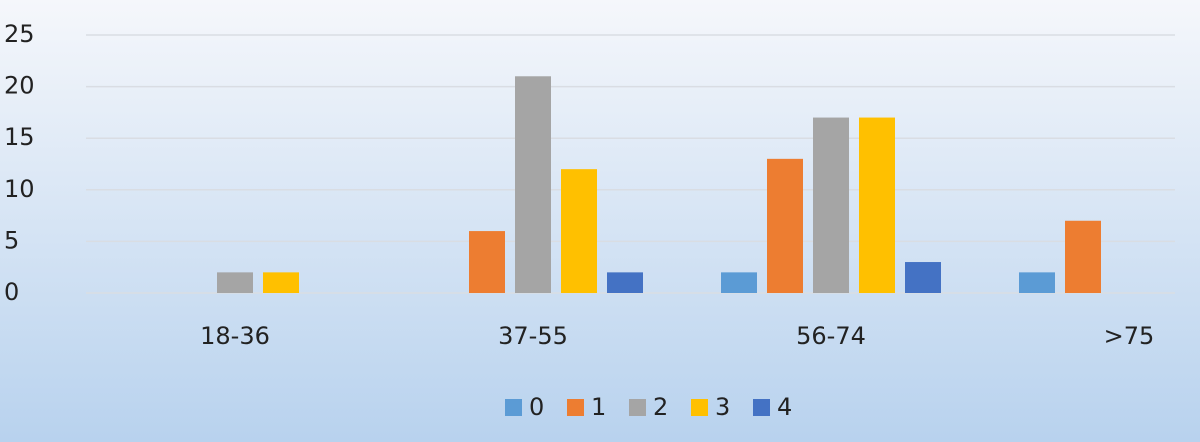 The height and width of the screenshot is (442, 1200). Describe the element at coordinates (19, 137) in the screenshot. I see `y-tick-label: 15` at that location.